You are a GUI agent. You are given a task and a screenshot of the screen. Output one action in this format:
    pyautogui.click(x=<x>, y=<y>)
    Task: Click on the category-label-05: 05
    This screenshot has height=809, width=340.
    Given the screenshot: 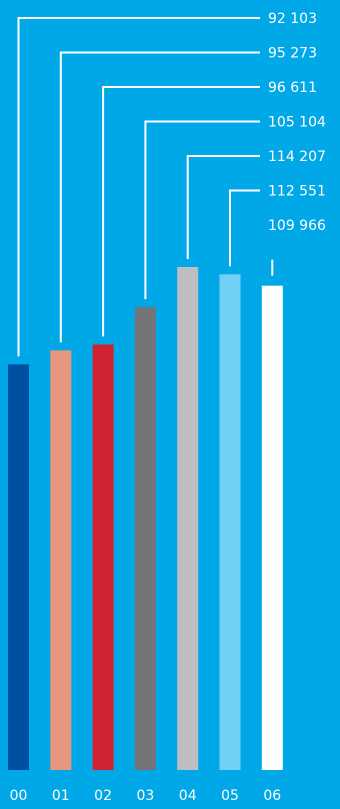 What is the action you would take?
    pyautogui.click(x=230, y=796)
    